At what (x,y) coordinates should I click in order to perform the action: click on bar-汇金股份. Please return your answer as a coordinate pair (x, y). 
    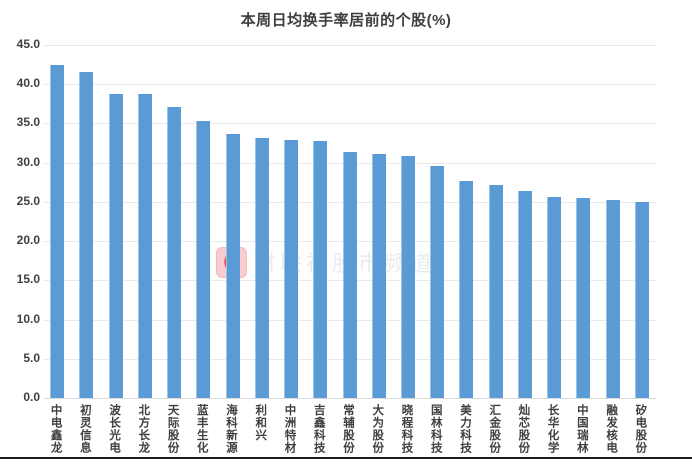
    Looking at the image, I should click on (495, 291).